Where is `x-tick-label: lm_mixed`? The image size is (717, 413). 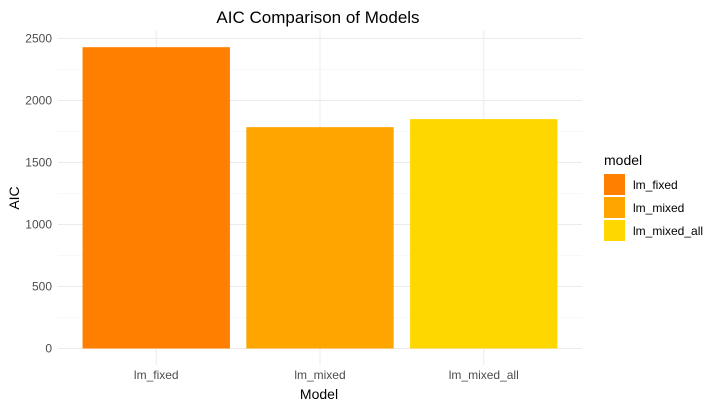 x-tick-label: lm_mixed is located at coordinates (319, 375).